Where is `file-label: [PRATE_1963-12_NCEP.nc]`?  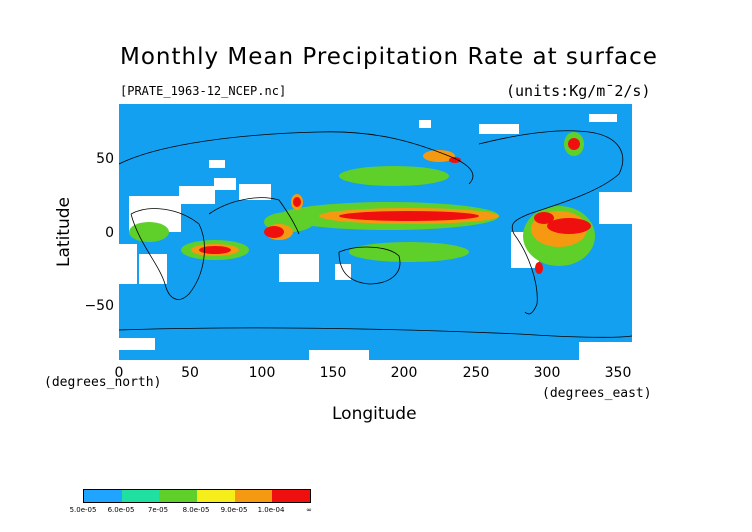
file-label: [PRATE_1963-12_NCEP.nc] is located at coordinates (203, 91).